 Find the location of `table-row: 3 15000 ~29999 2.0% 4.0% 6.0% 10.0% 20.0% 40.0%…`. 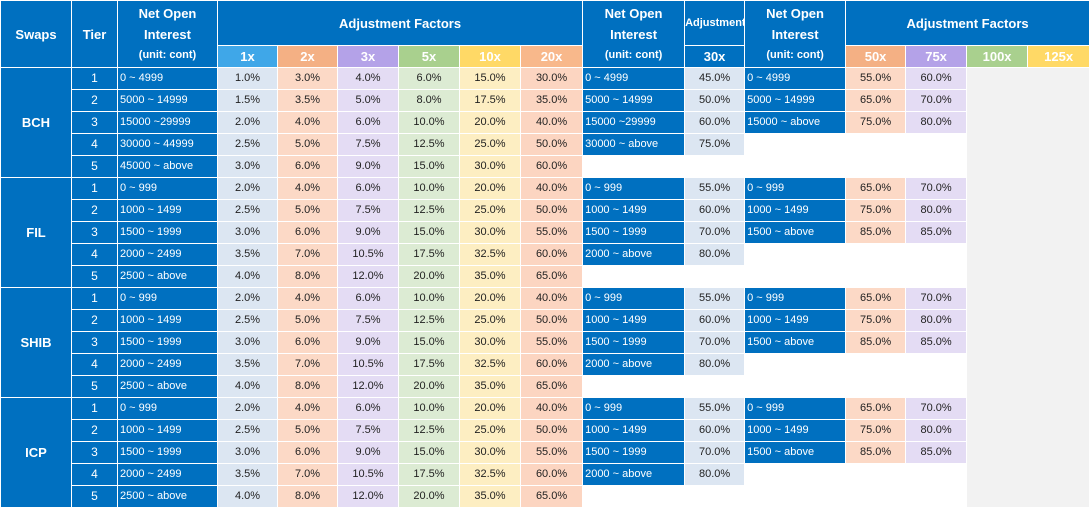

table-row: 3 15000 ~29999 2.0% 4.0% 6.0% 10.0% 20.0% 40.0%… is located at coordinates (545, 122).